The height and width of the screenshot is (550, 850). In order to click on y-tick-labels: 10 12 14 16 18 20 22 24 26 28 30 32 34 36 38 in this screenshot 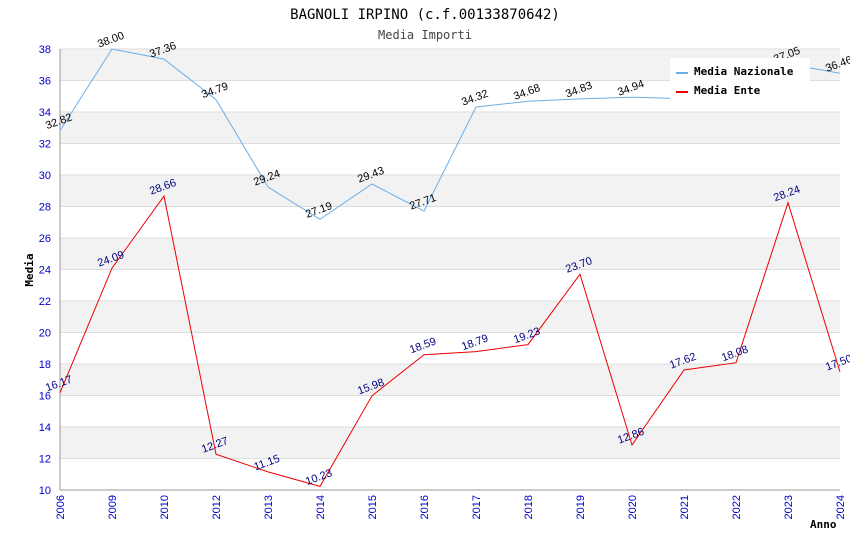, I will do `click(45, 270)`.